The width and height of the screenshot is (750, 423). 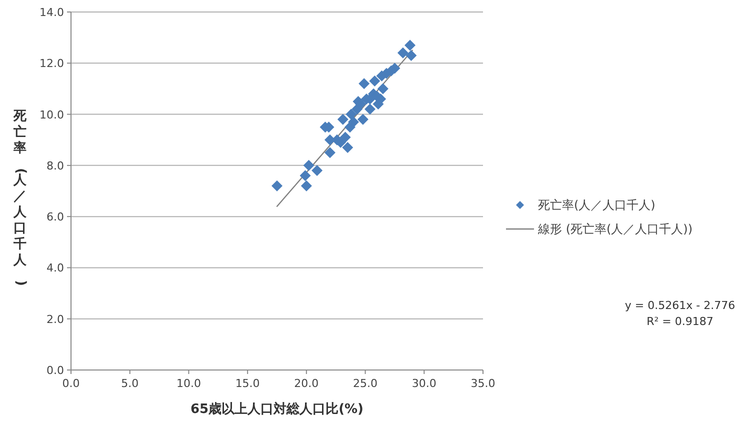 What do you see at coordinates (55, 165) in the screenshot?
I see `y-tick-label: 8.0` at bounding box center [55, 165].